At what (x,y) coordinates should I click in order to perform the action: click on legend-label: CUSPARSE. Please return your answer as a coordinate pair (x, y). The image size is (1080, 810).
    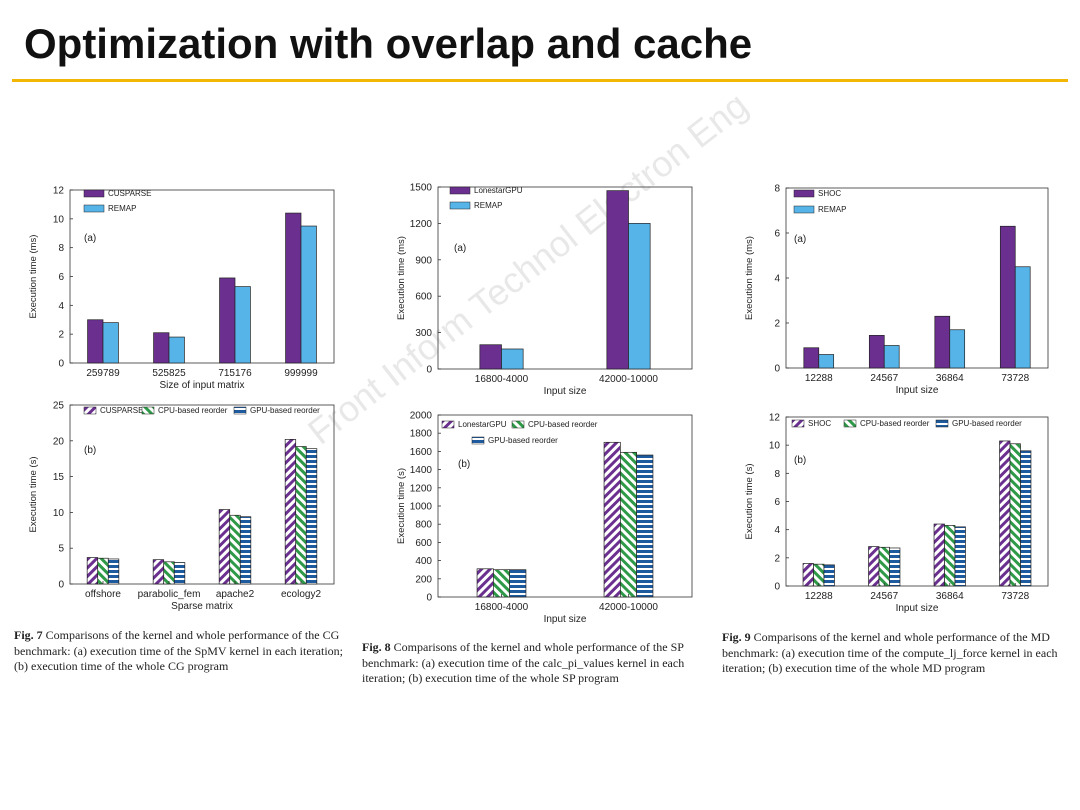
    Looking at the image, I should click on (121, 410).